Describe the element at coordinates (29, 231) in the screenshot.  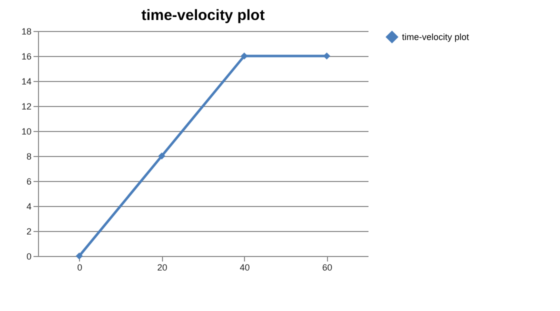
I see `y-tick-label: 2` at that location.